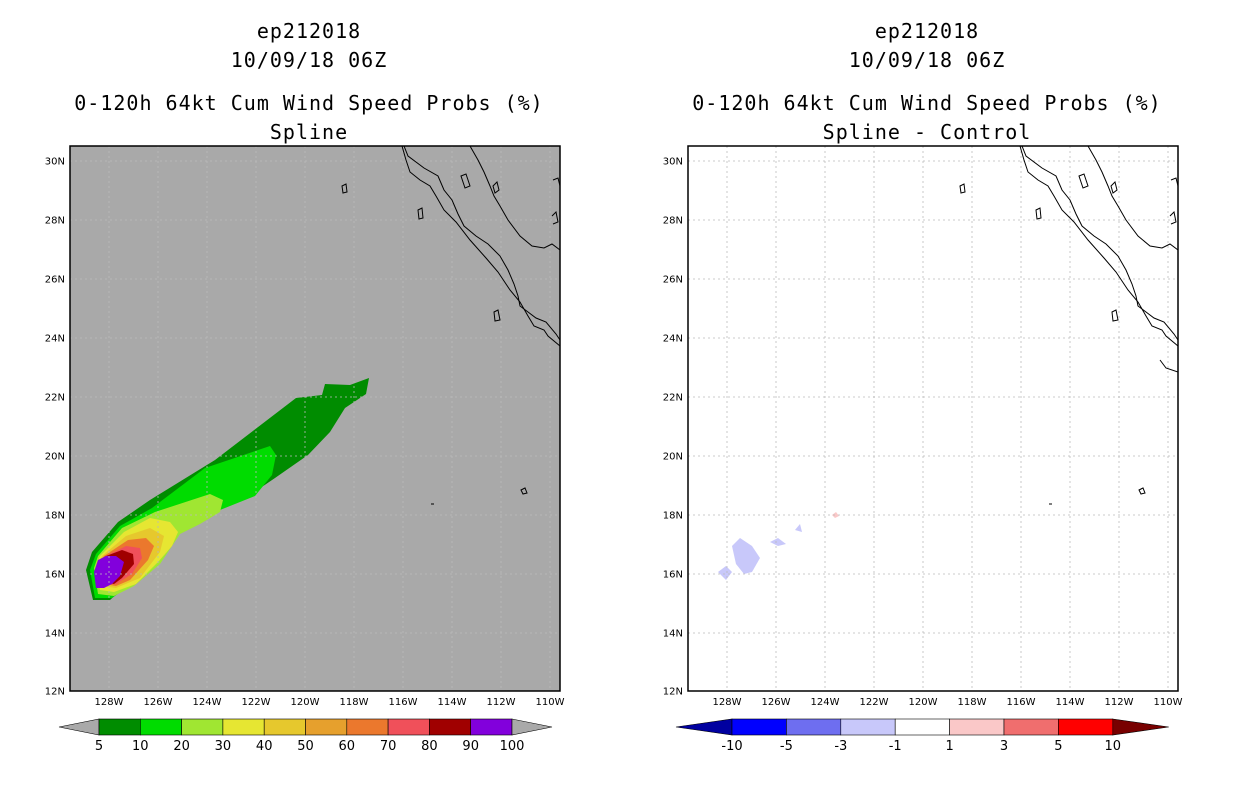  I want to click on right-title-storm: ep212018, so click(927, 31).